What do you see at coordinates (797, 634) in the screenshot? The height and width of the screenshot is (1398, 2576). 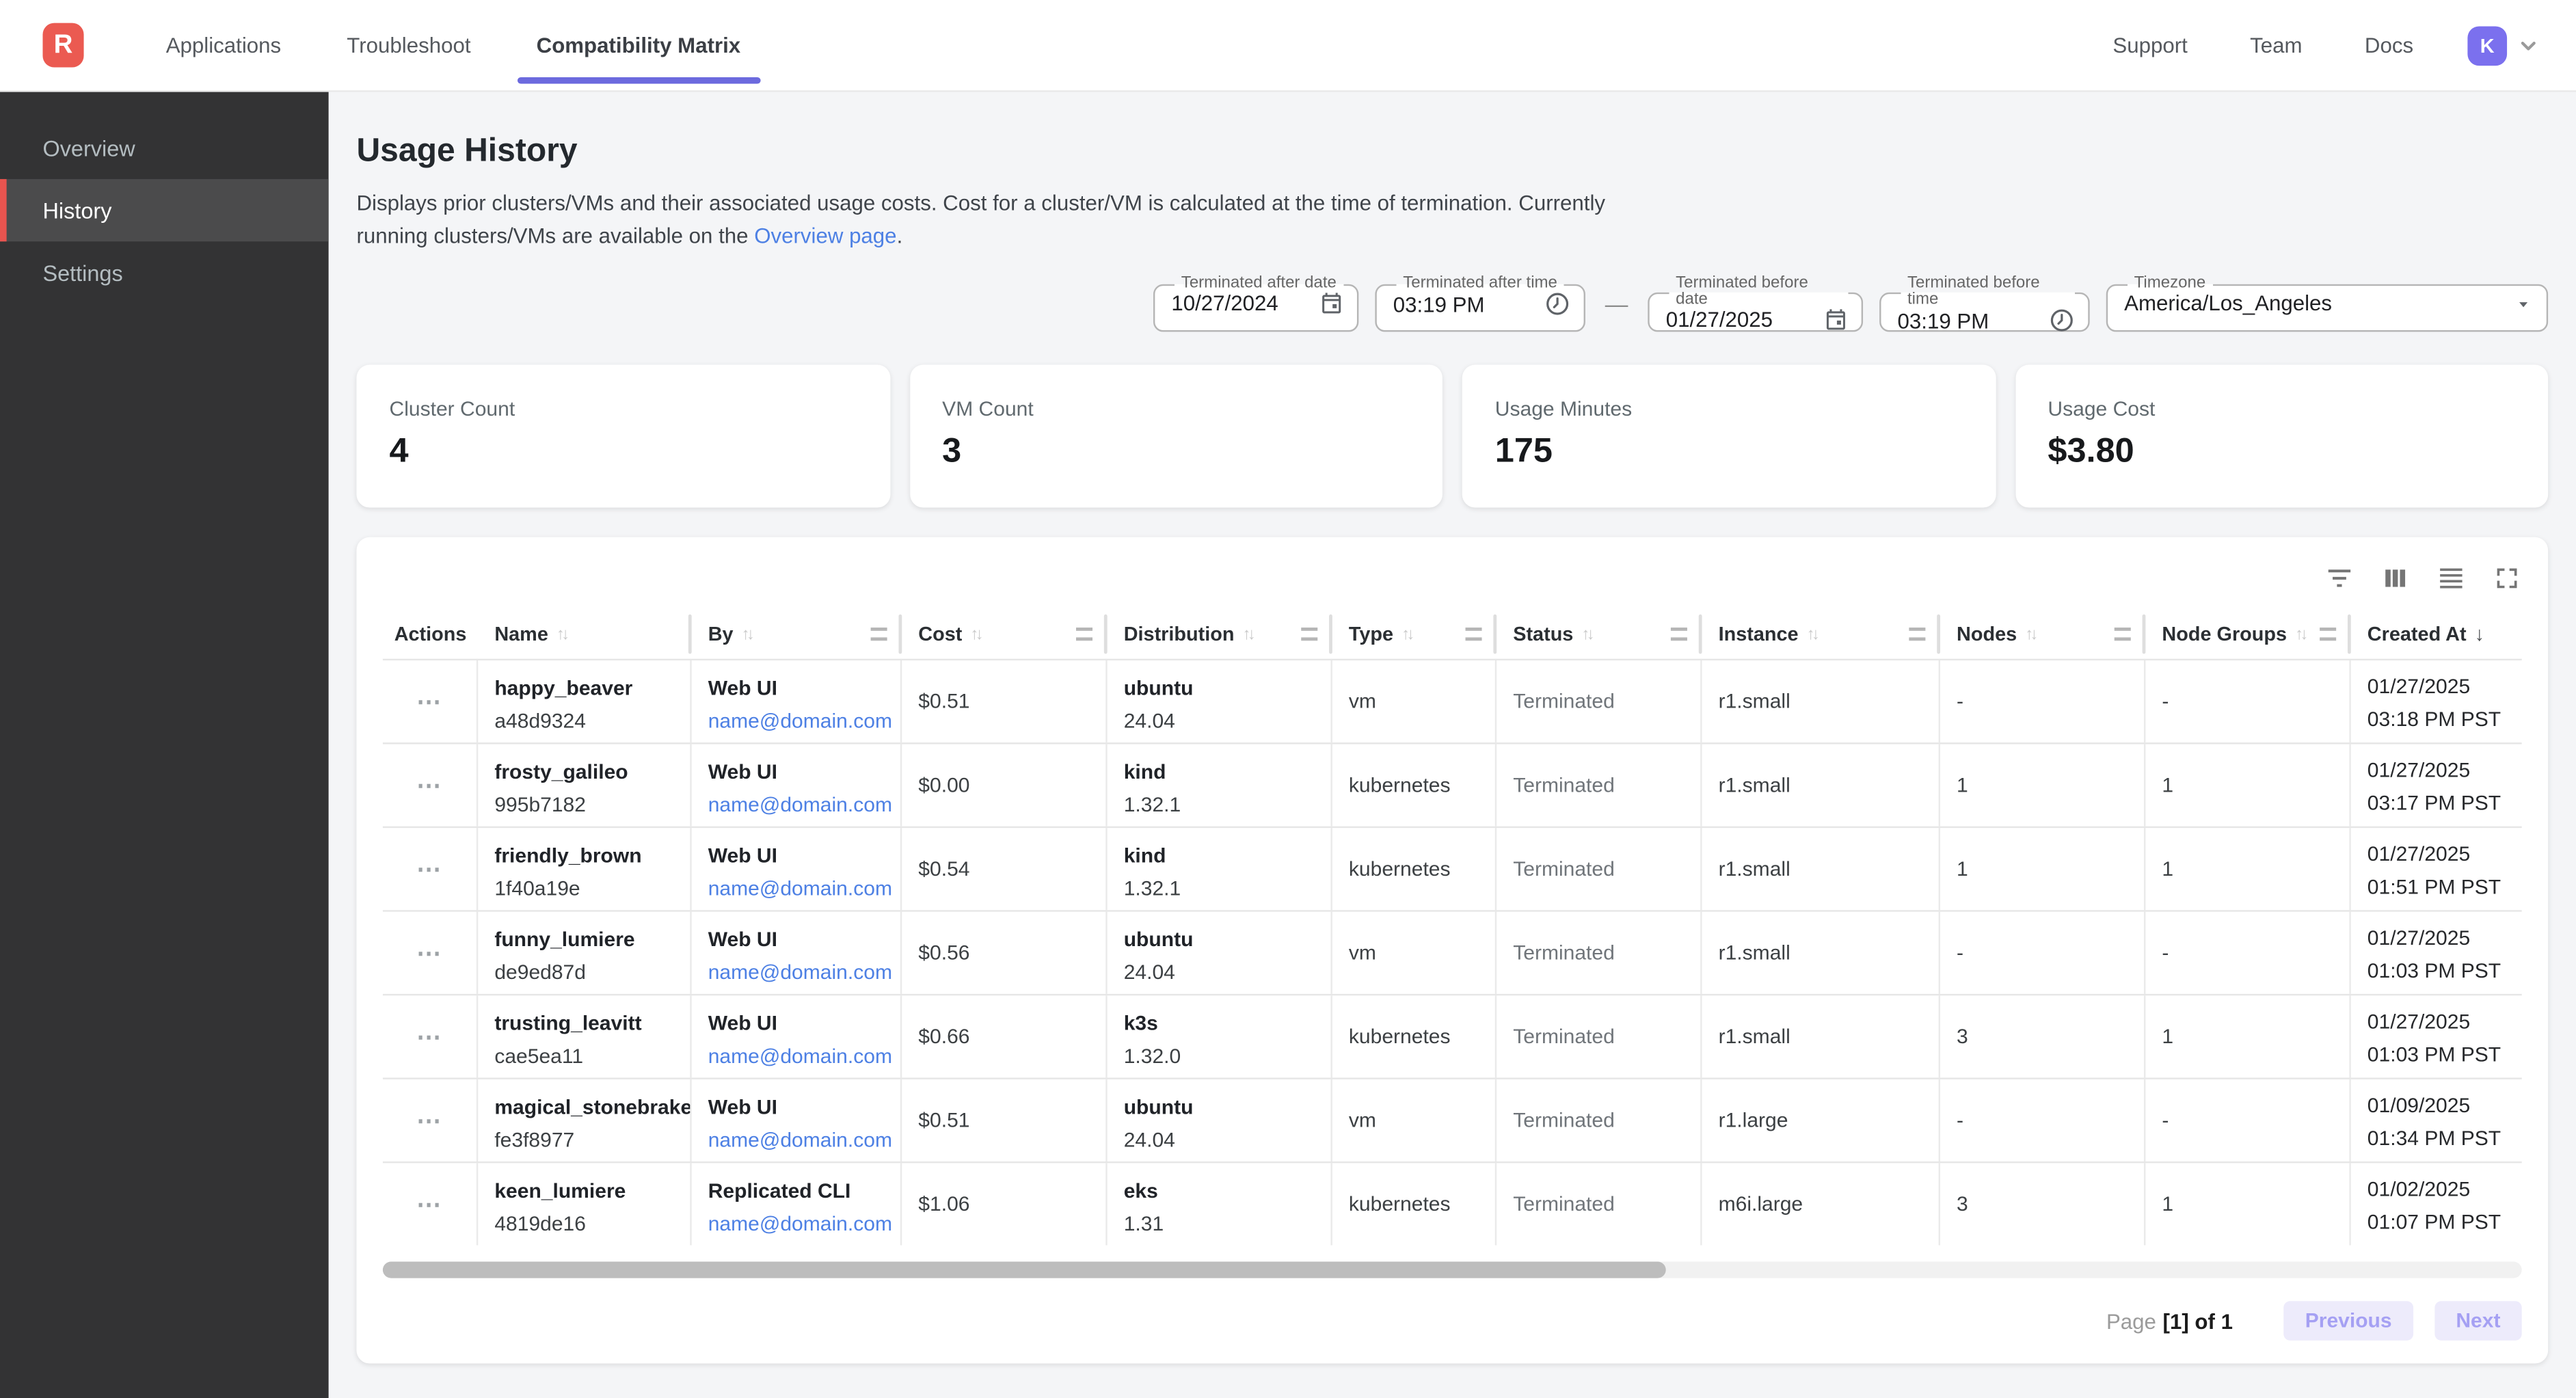 I see `column-header-by: By ↑↓` at bounding box center [797, 634].